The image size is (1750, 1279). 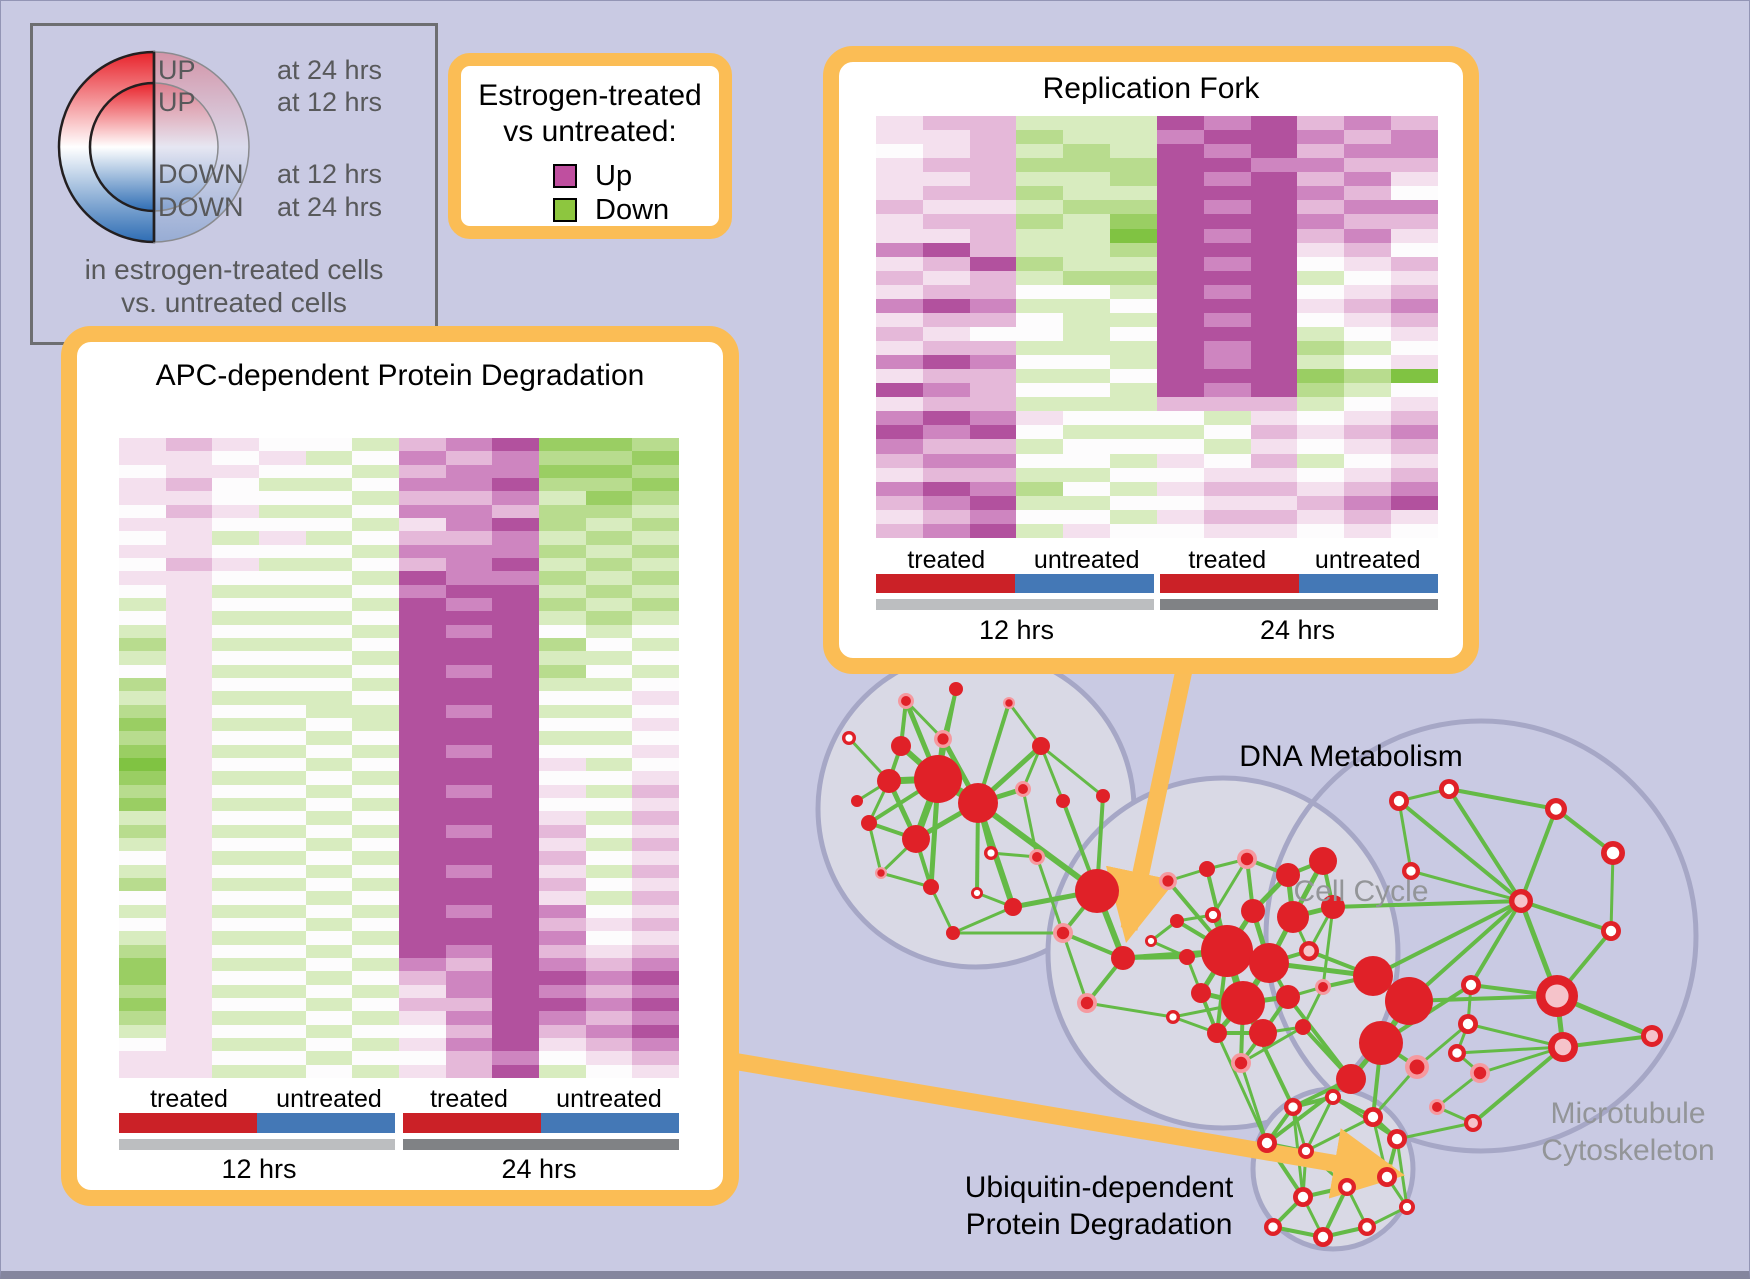 What do you see at coordinates (614, 175) in the screenshot?
I see `up-label: Up` at bounding box center [614, 175].